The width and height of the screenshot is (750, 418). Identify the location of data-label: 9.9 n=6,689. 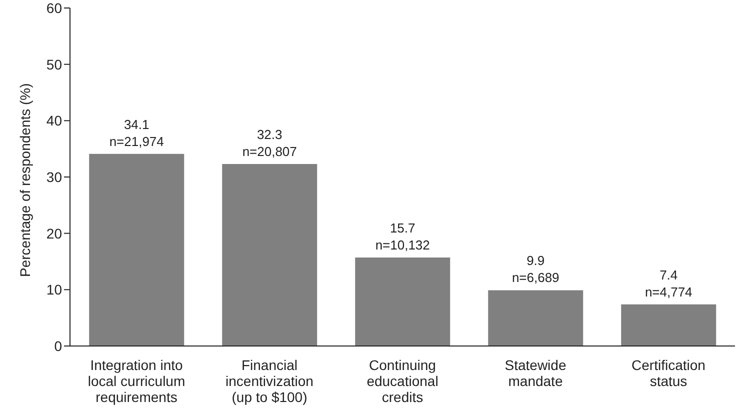
(536, 269).